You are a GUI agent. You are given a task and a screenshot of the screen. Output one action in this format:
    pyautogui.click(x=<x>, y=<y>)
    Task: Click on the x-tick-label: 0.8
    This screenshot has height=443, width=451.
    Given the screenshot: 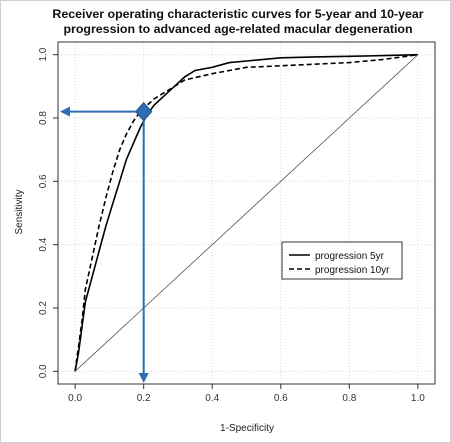 What is the action you would take?
    pyautogui.click(x=349, y=398)
    